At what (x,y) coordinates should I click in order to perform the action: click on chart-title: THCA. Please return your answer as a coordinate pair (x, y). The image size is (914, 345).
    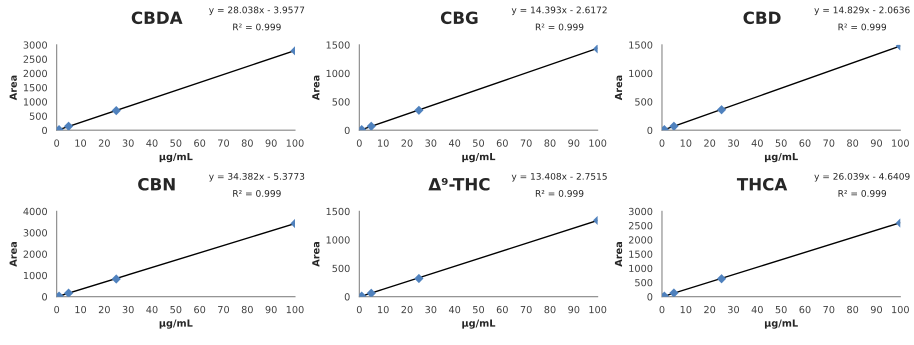
    Looking at the image, I should click on (762, 184).